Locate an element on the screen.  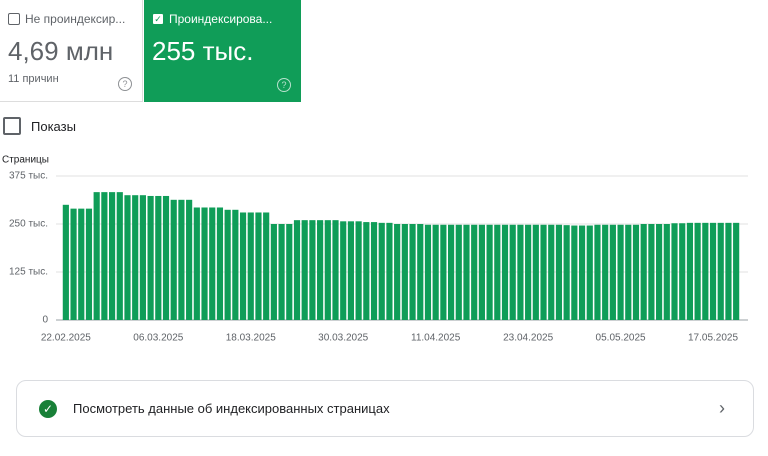
y-axis-title: Страницы is located at coordinates (25, 160).